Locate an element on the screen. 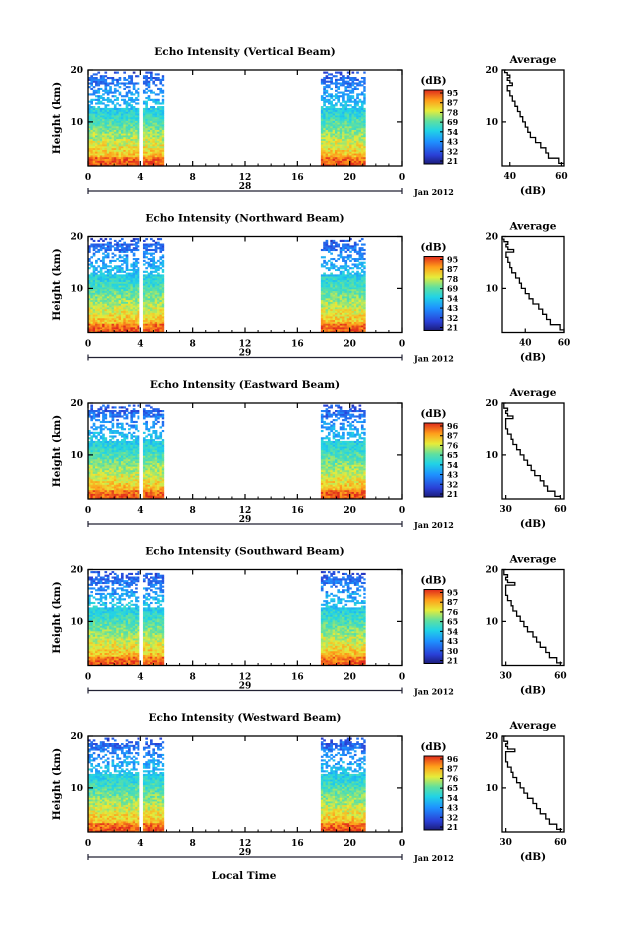  echo-heatmap is located at coordinates (227, 452).